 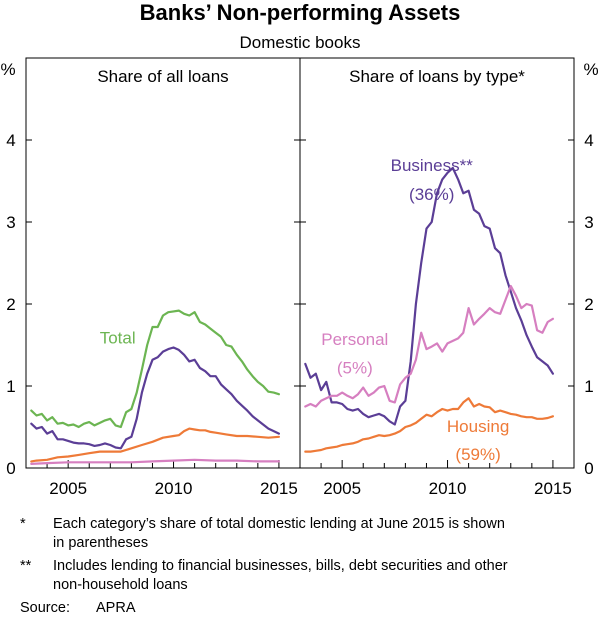 I want to click on footnote-1-mark: *, so click(x=23, y=524).